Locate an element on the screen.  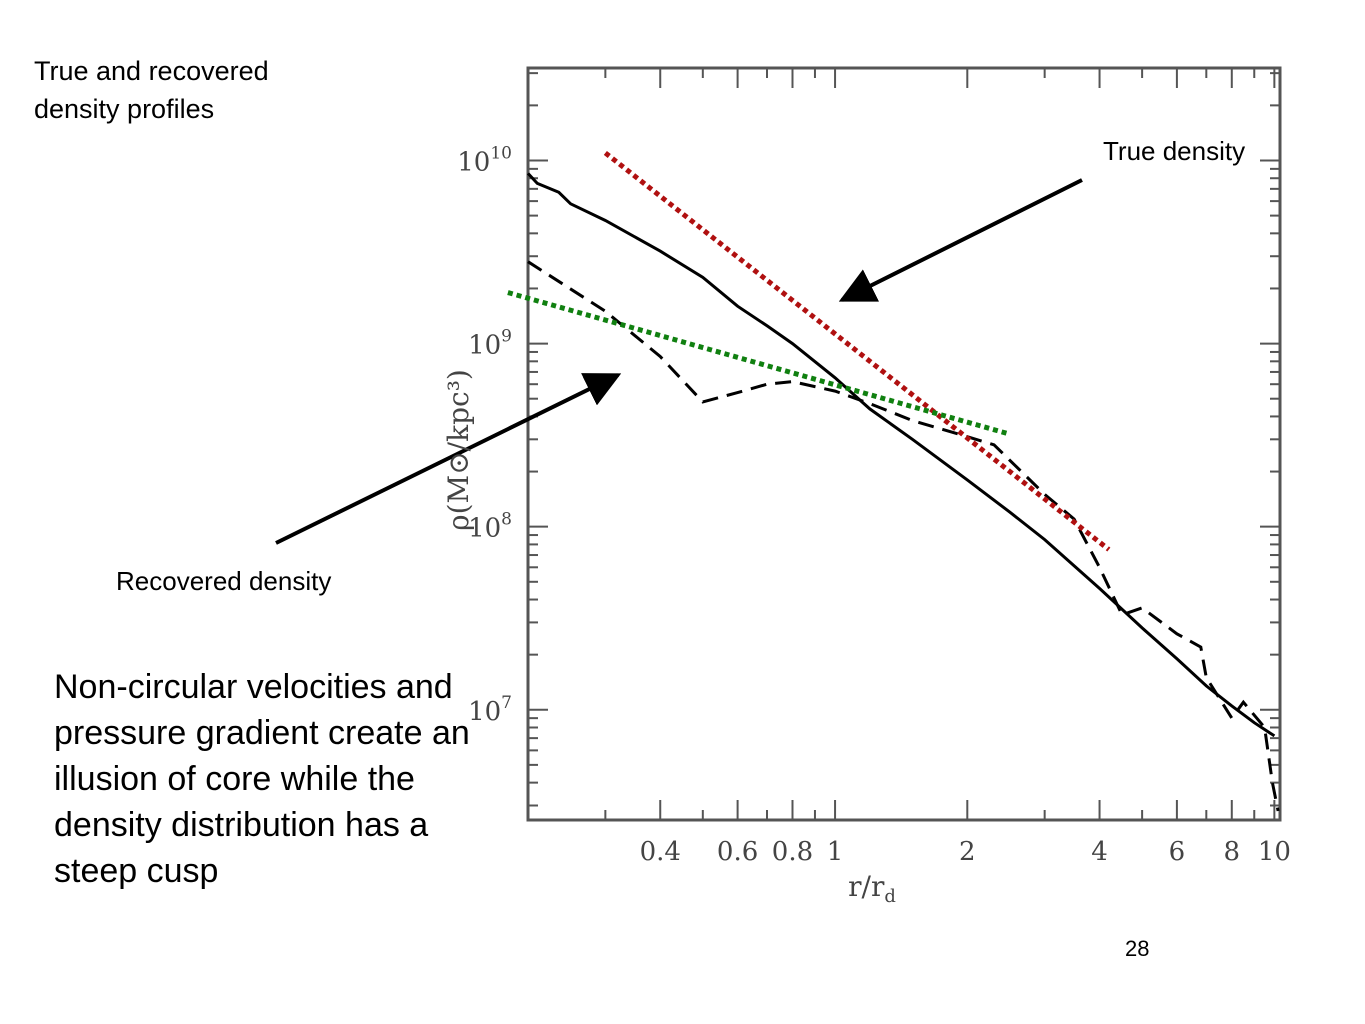
x-tick-label: 0.4 is located at coordinates (660, 852).